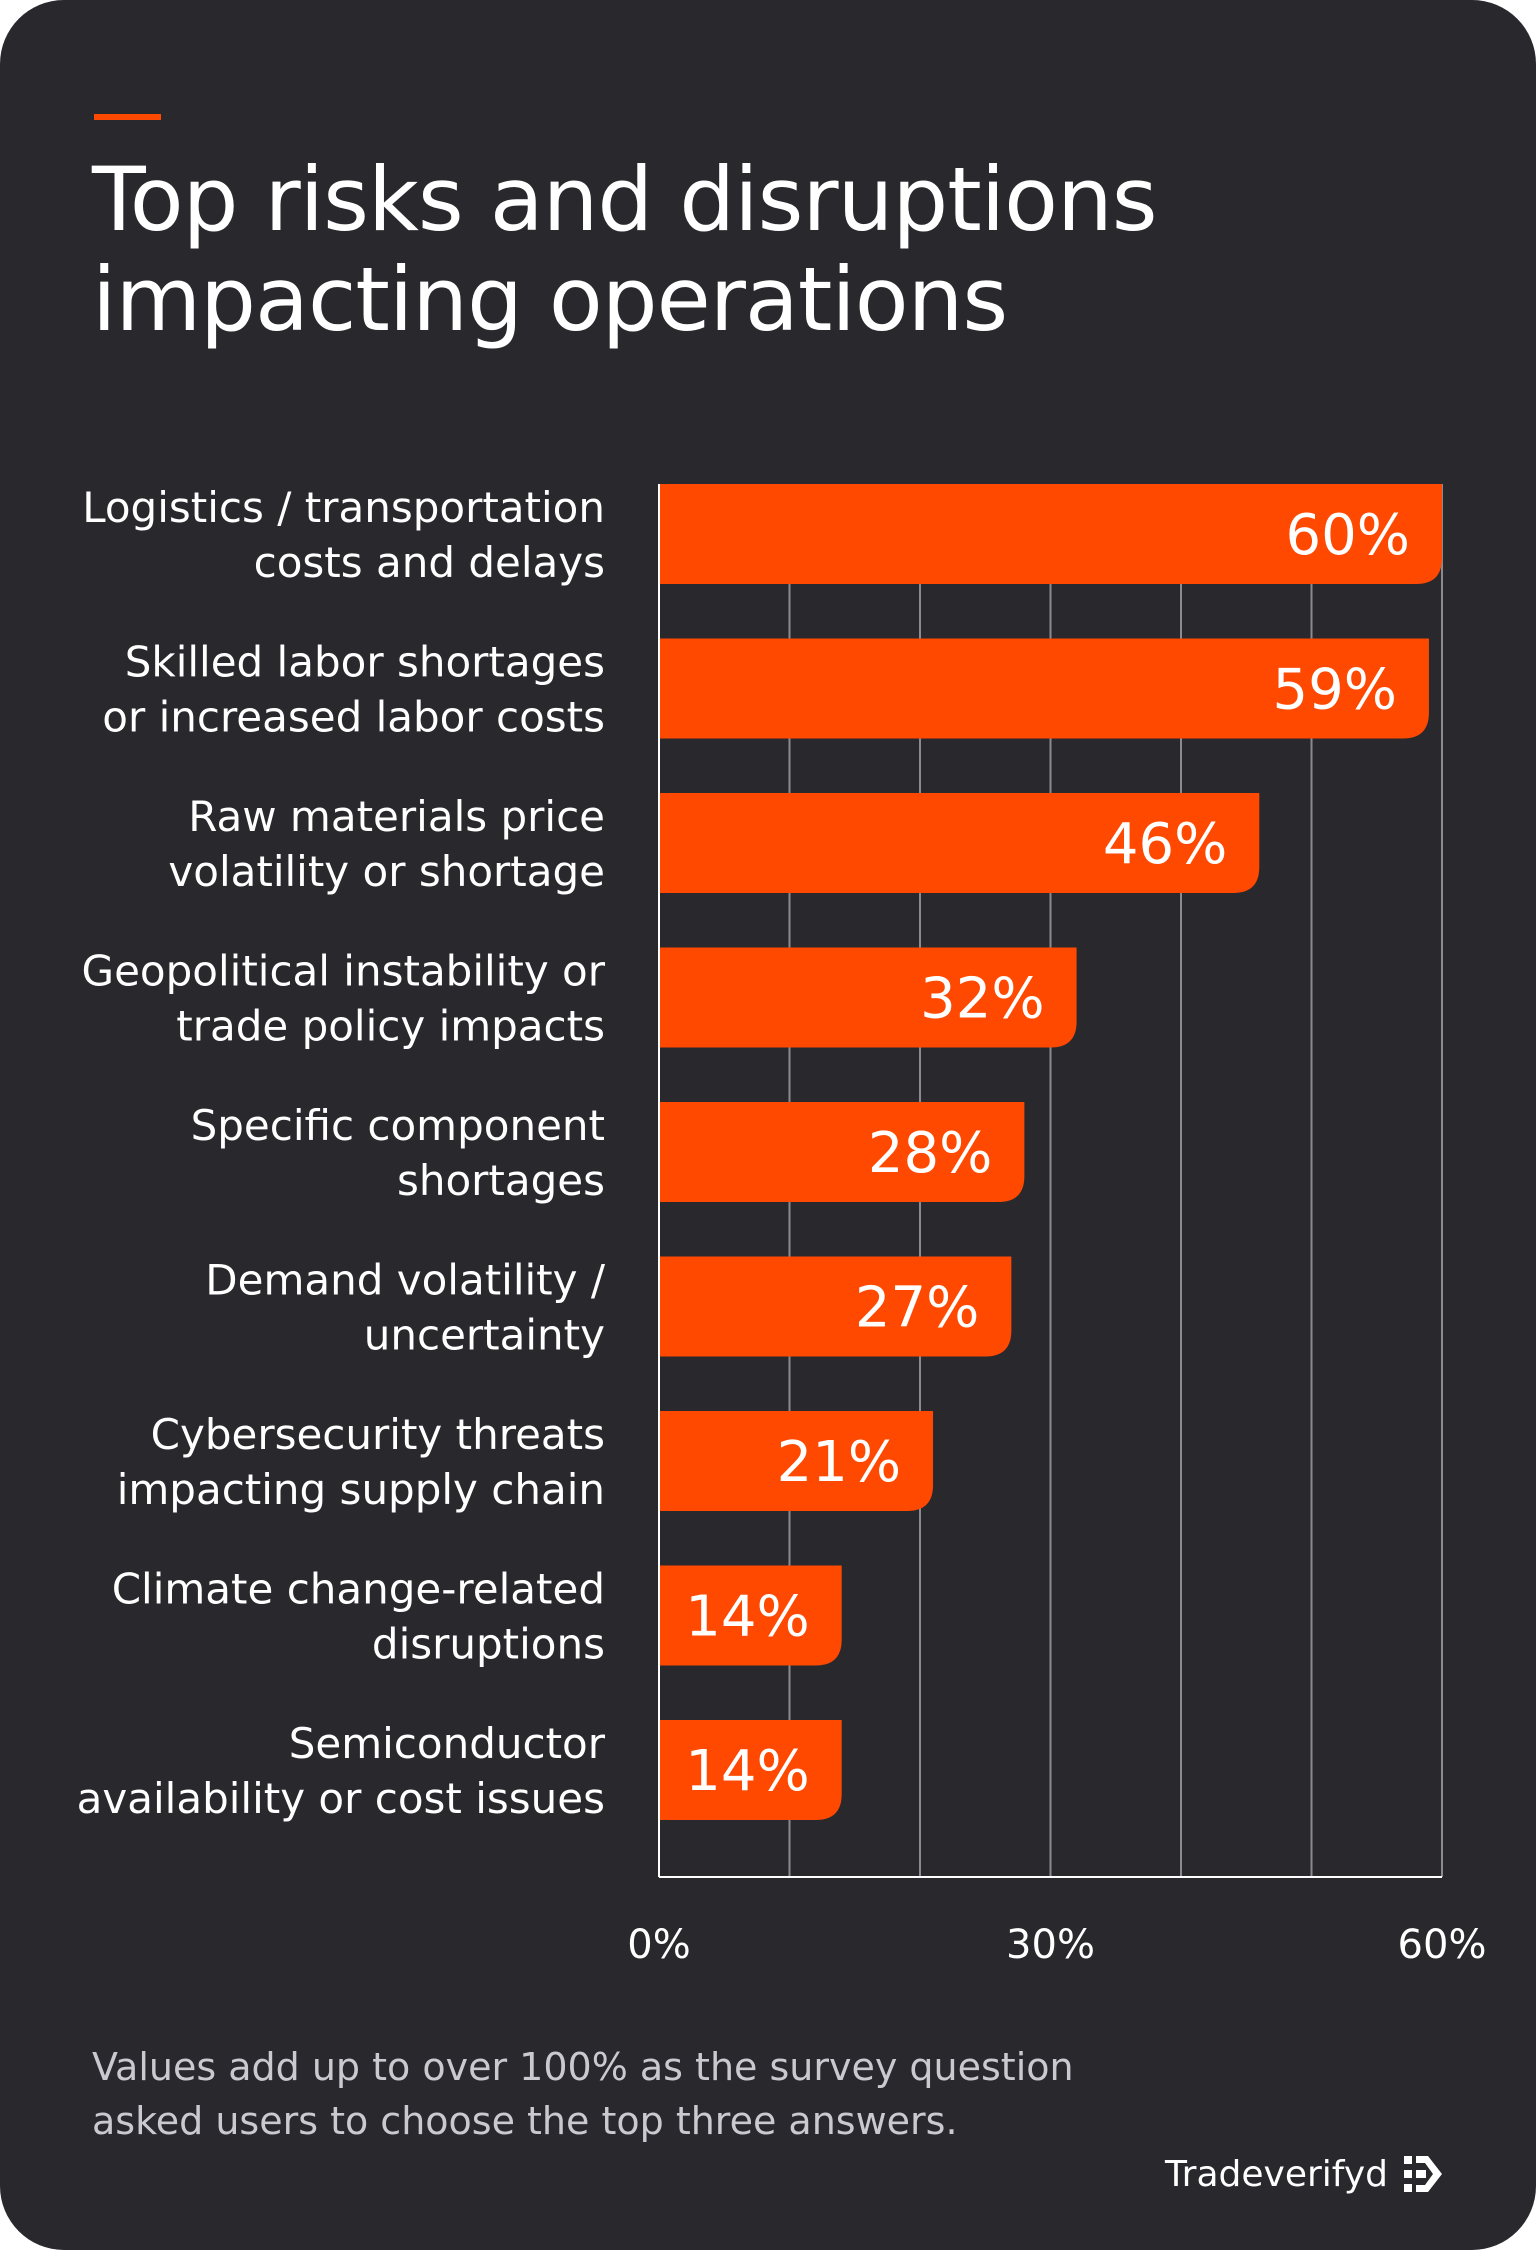 Image resolution: width=1536 pixels, height=2250 pixels. Describe the element at coordinates (398, 1125) in the screenshot. I see `category-label: Specific component` at that location.